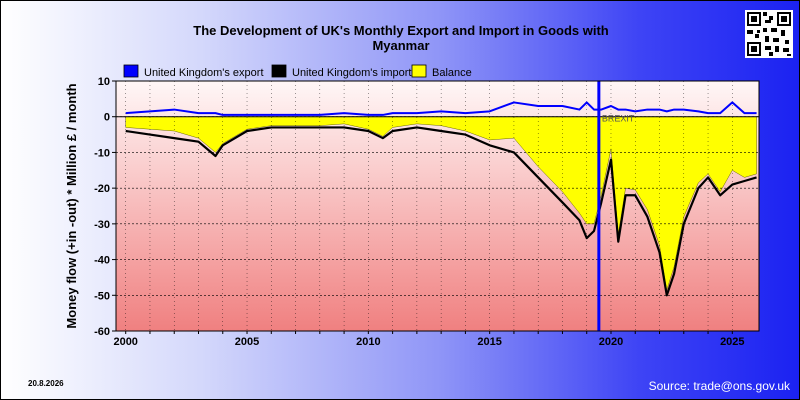 This screenshot has width=800, height=400. What do you see at coordinates (611, 342) in the screenshot?
I see `x-tick-label: 2020` at bounding box center [611, 342].